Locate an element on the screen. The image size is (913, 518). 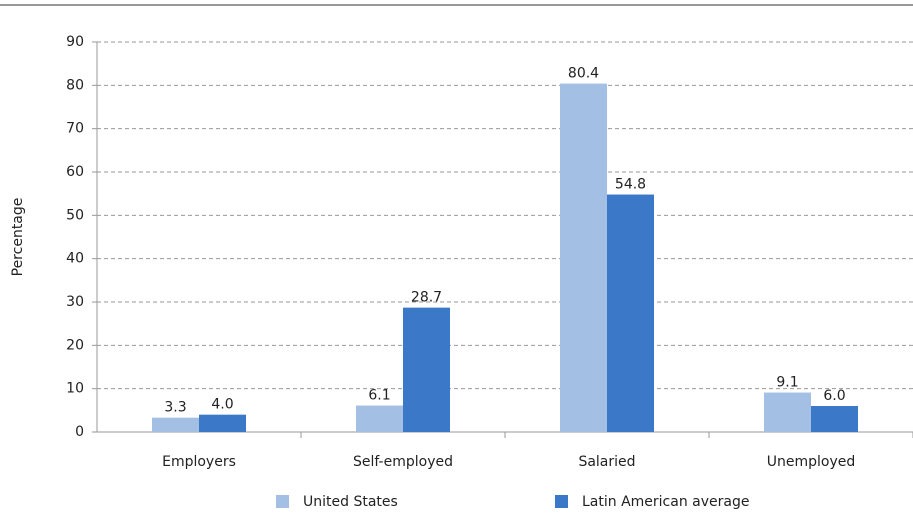
legend-label: Latin American average is located at coordinates (665, 502).